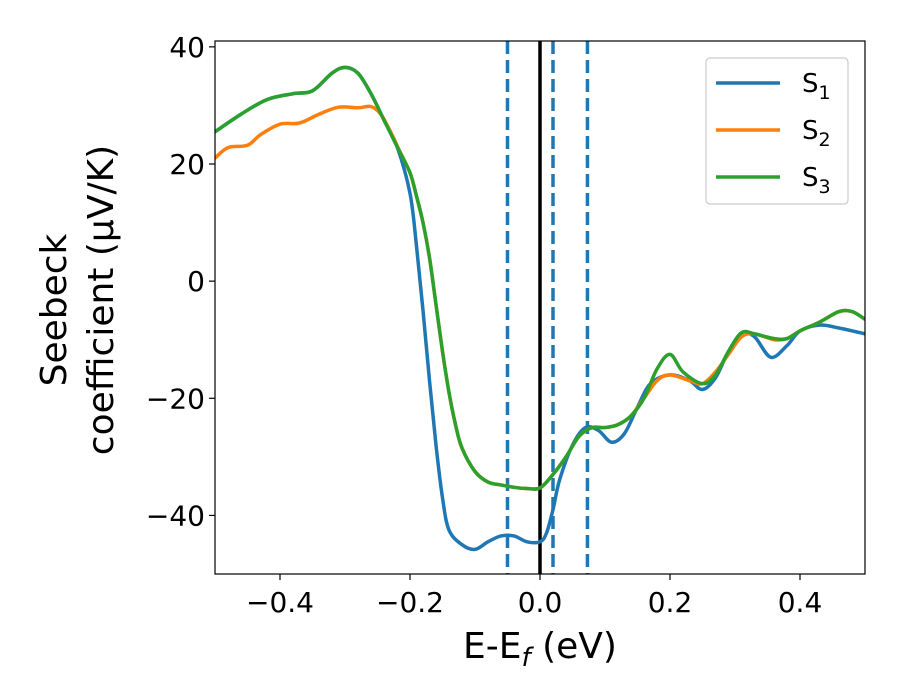  Describe the element at coordinates (825, 140) in the screenshot. I see `legend-label-sub: 2` at that location.